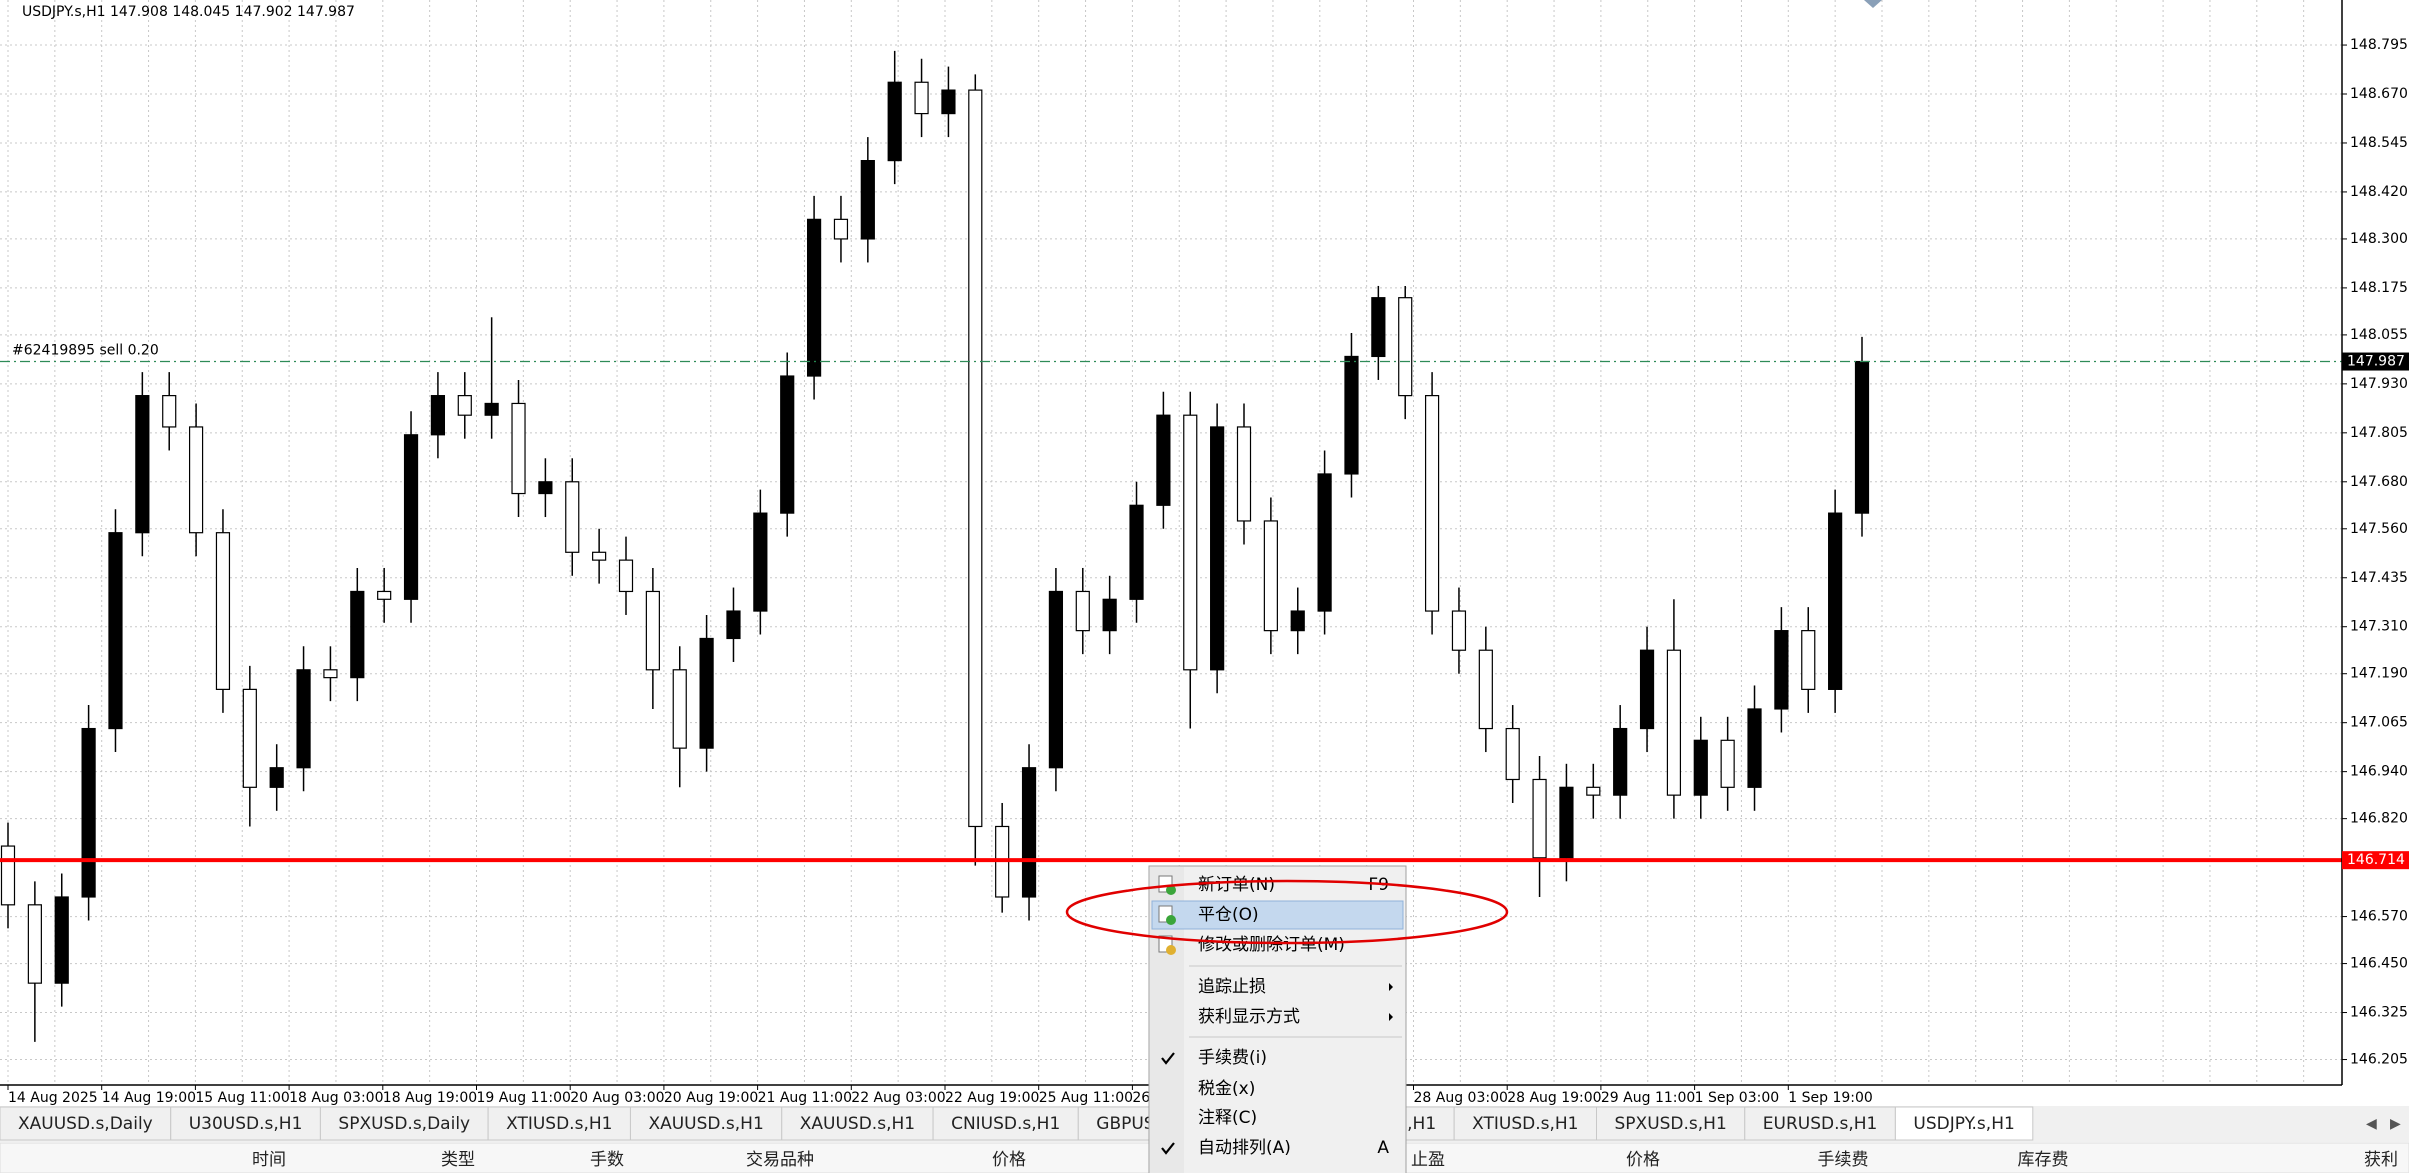  What do you see at coordinates (2379, 1013) in the screenshot?
I see `y-tick-label: 146.325` at bounding box center [2379, 1013].